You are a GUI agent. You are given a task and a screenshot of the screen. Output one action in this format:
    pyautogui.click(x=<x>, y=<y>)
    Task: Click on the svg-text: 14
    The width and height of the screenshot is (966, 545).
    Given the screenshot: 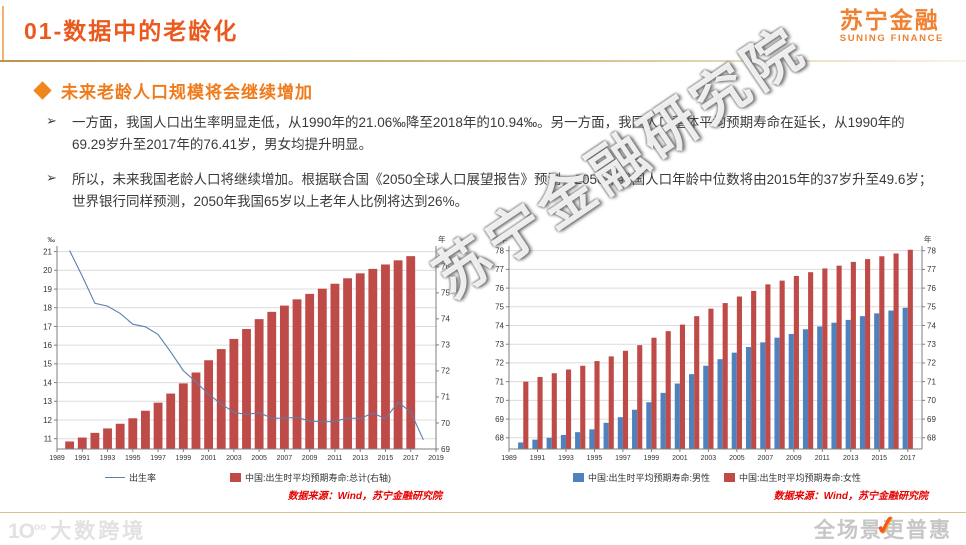 What is the action you would take?
    pyautogui.click(x=47, y=382)
    